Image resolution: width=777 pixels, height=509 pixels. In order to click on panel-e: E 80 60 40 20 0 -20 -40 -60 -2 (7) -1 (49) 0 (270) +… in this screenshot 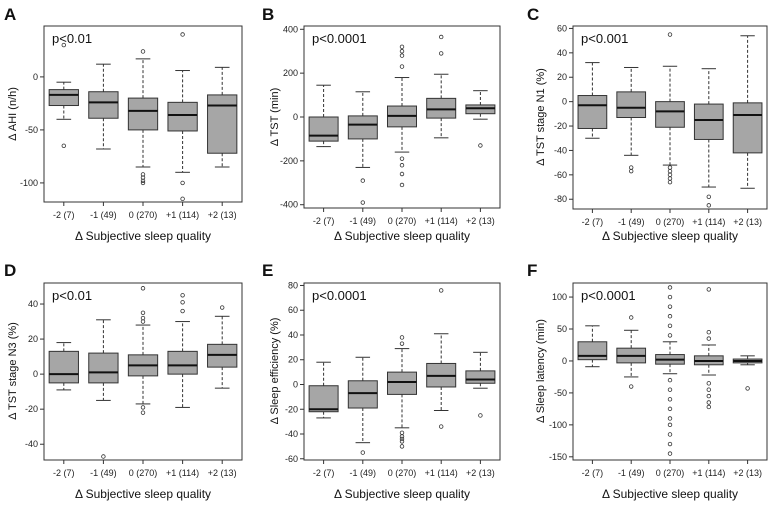, I will do `click(381, 381)`.